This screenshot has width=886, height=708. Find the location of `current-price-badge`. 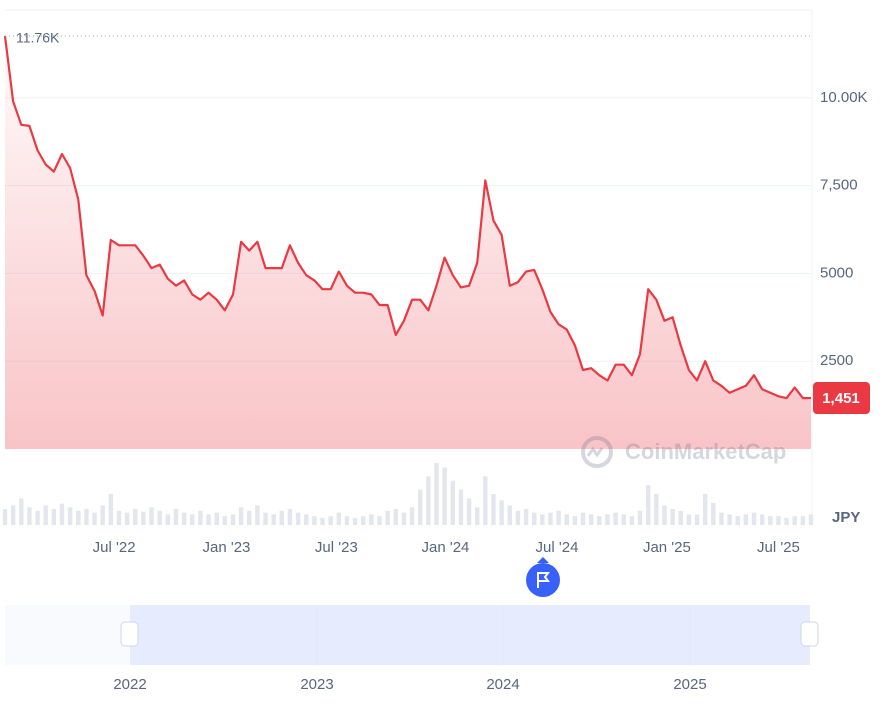

current-price-badge is located at coordinates (841, 398).